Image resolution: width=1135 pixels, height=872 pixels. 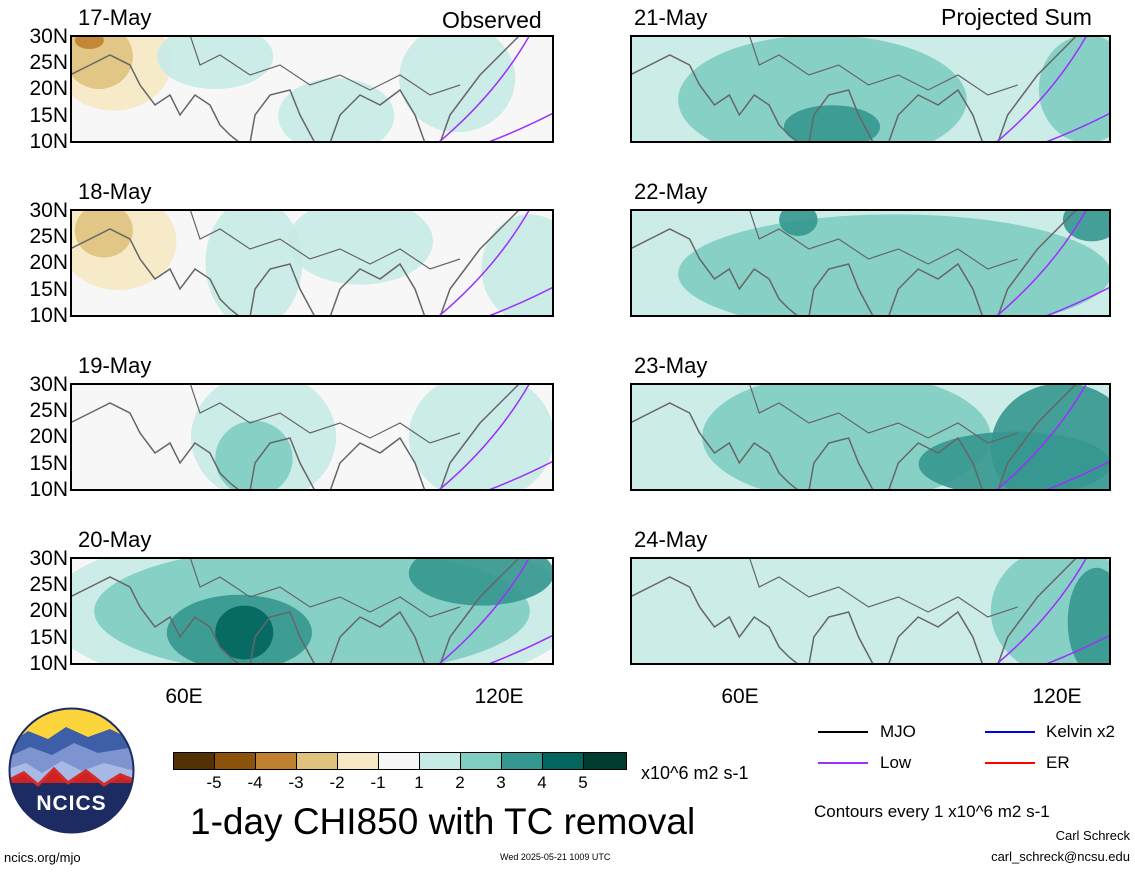 What do you see at coordinates (1016, 17) in the screenshot?
I see `projected-sum-header: Projected Sum` at bounding box center [1016, 17].